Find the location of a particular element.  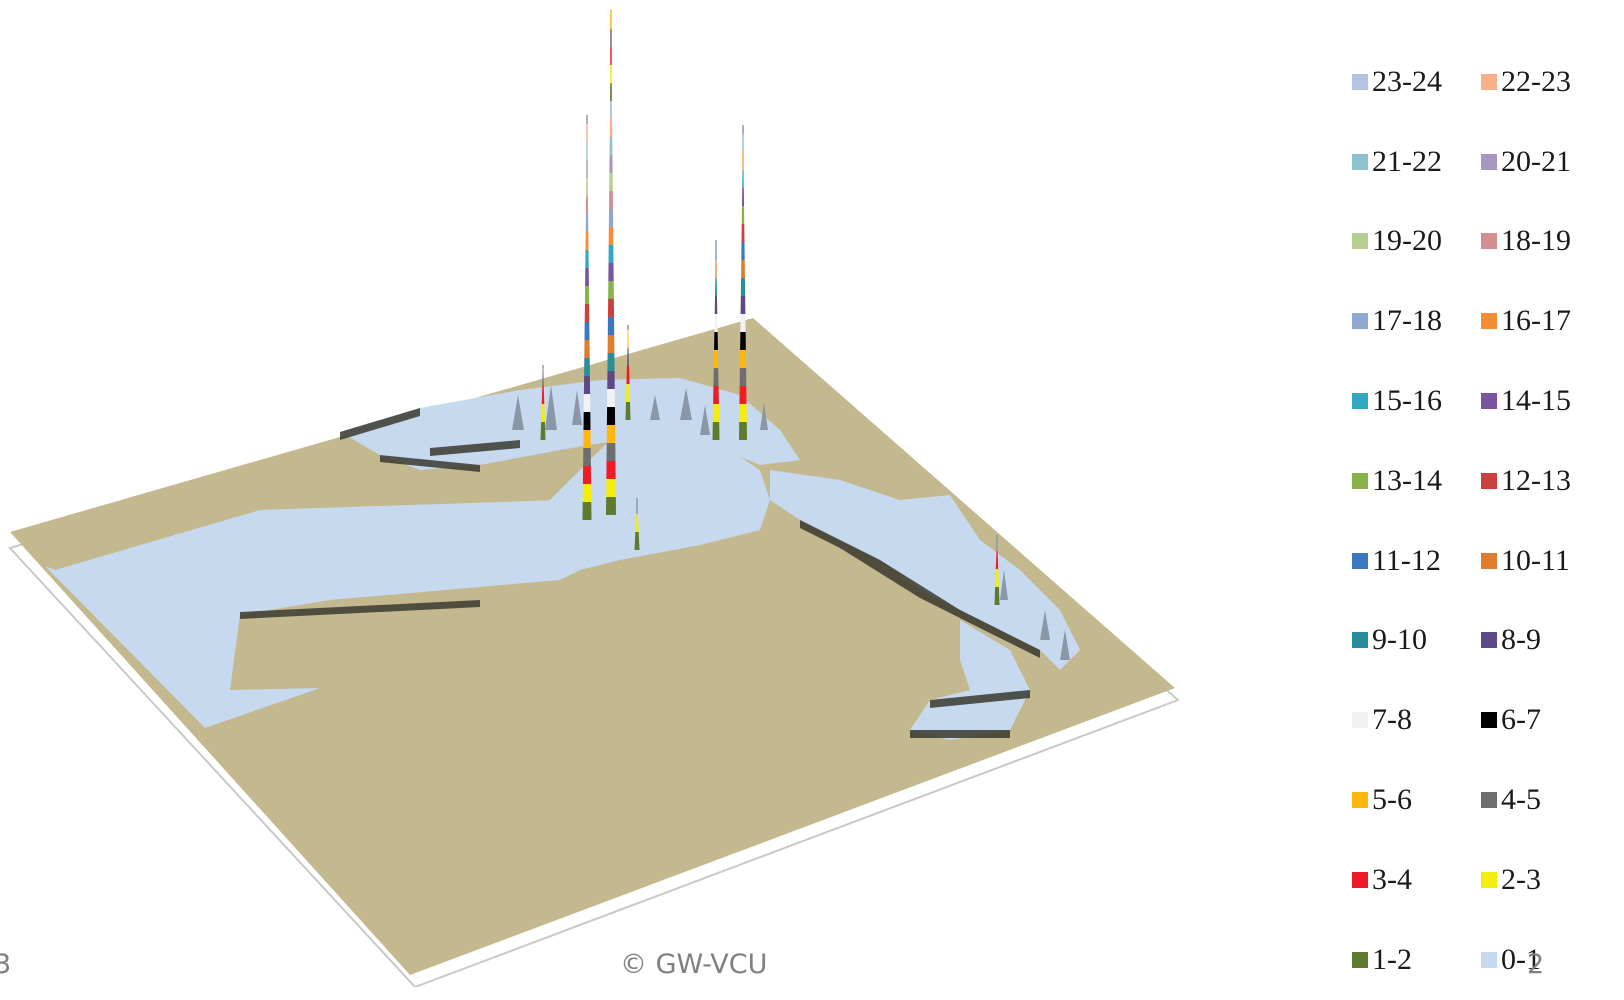

legend-label: 3-4 is located at coordinates (1392, 879).